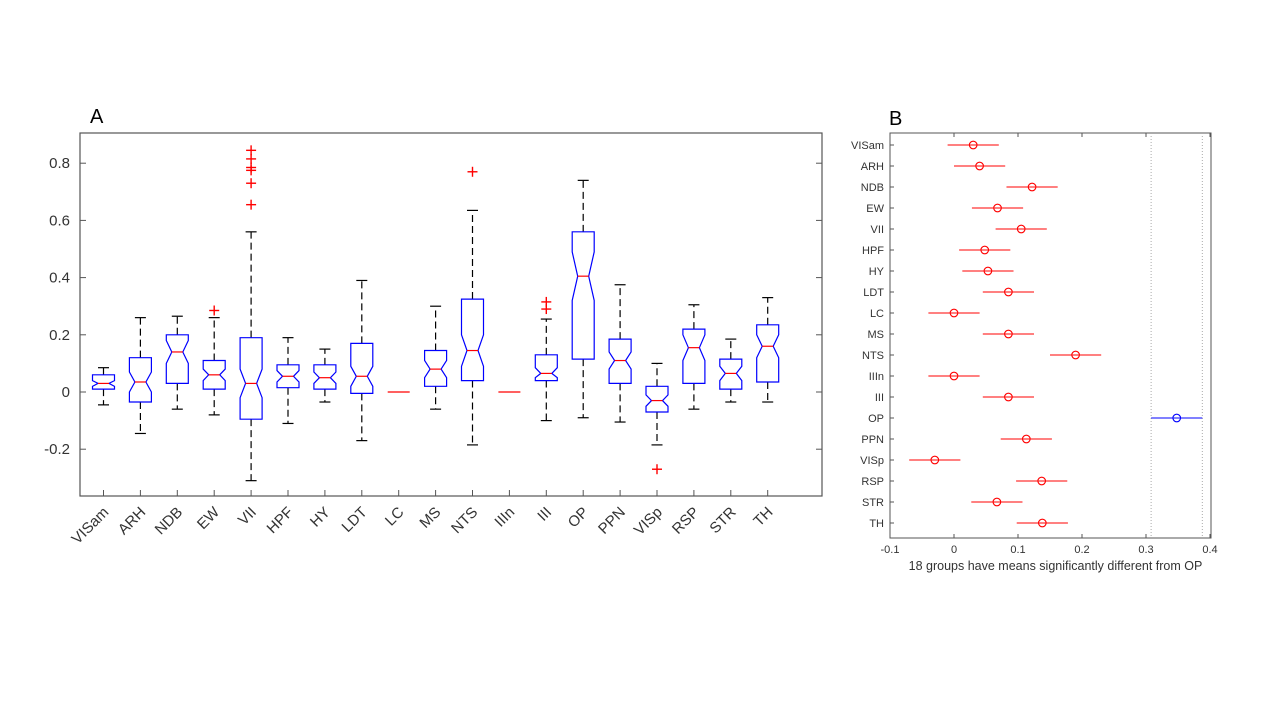 The image size is (1280, 720). I want to click on y-tick-label: -0.2, so click(57, 449).